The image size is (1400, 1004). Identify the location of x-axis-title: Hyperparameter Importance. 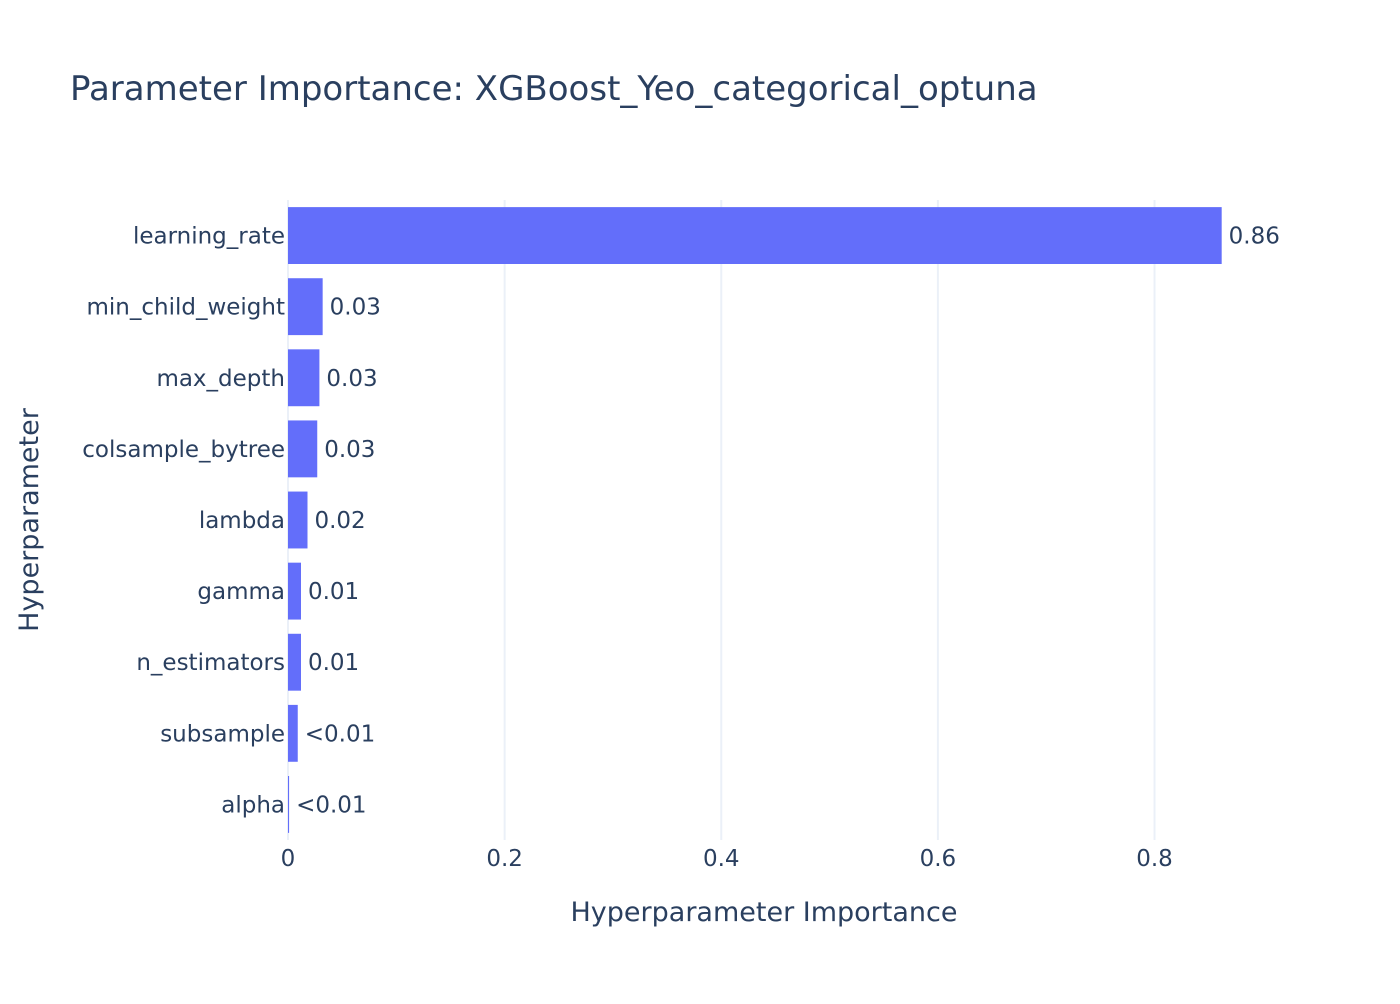
(764, 912).